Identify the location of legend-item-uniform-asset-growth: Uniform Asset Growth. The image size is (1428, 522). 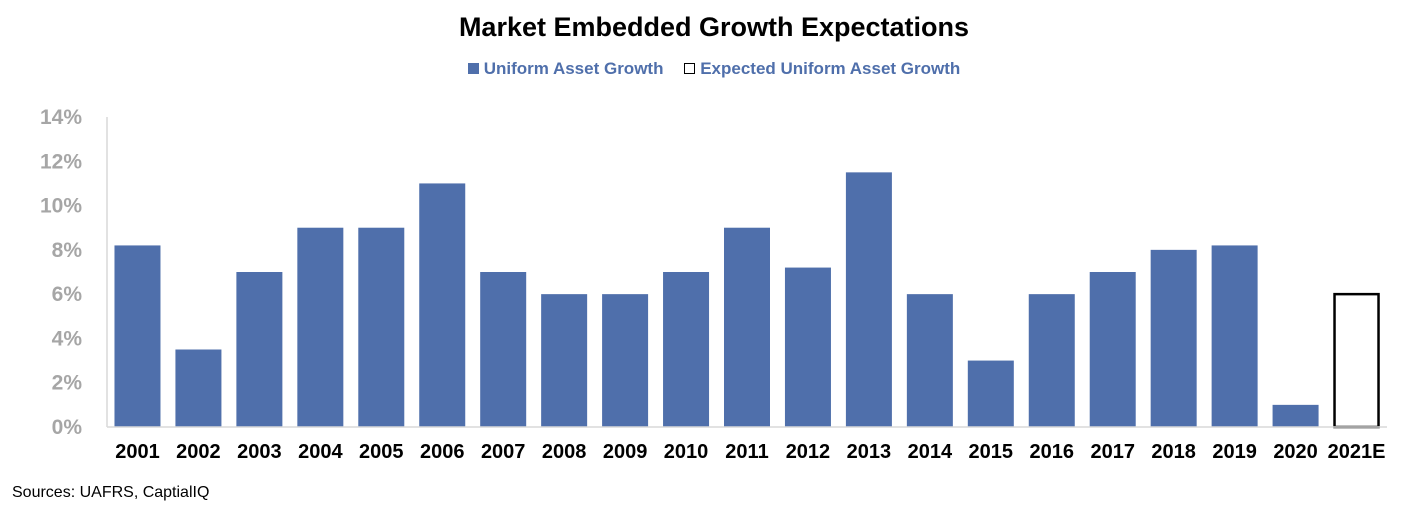
(565, 69).